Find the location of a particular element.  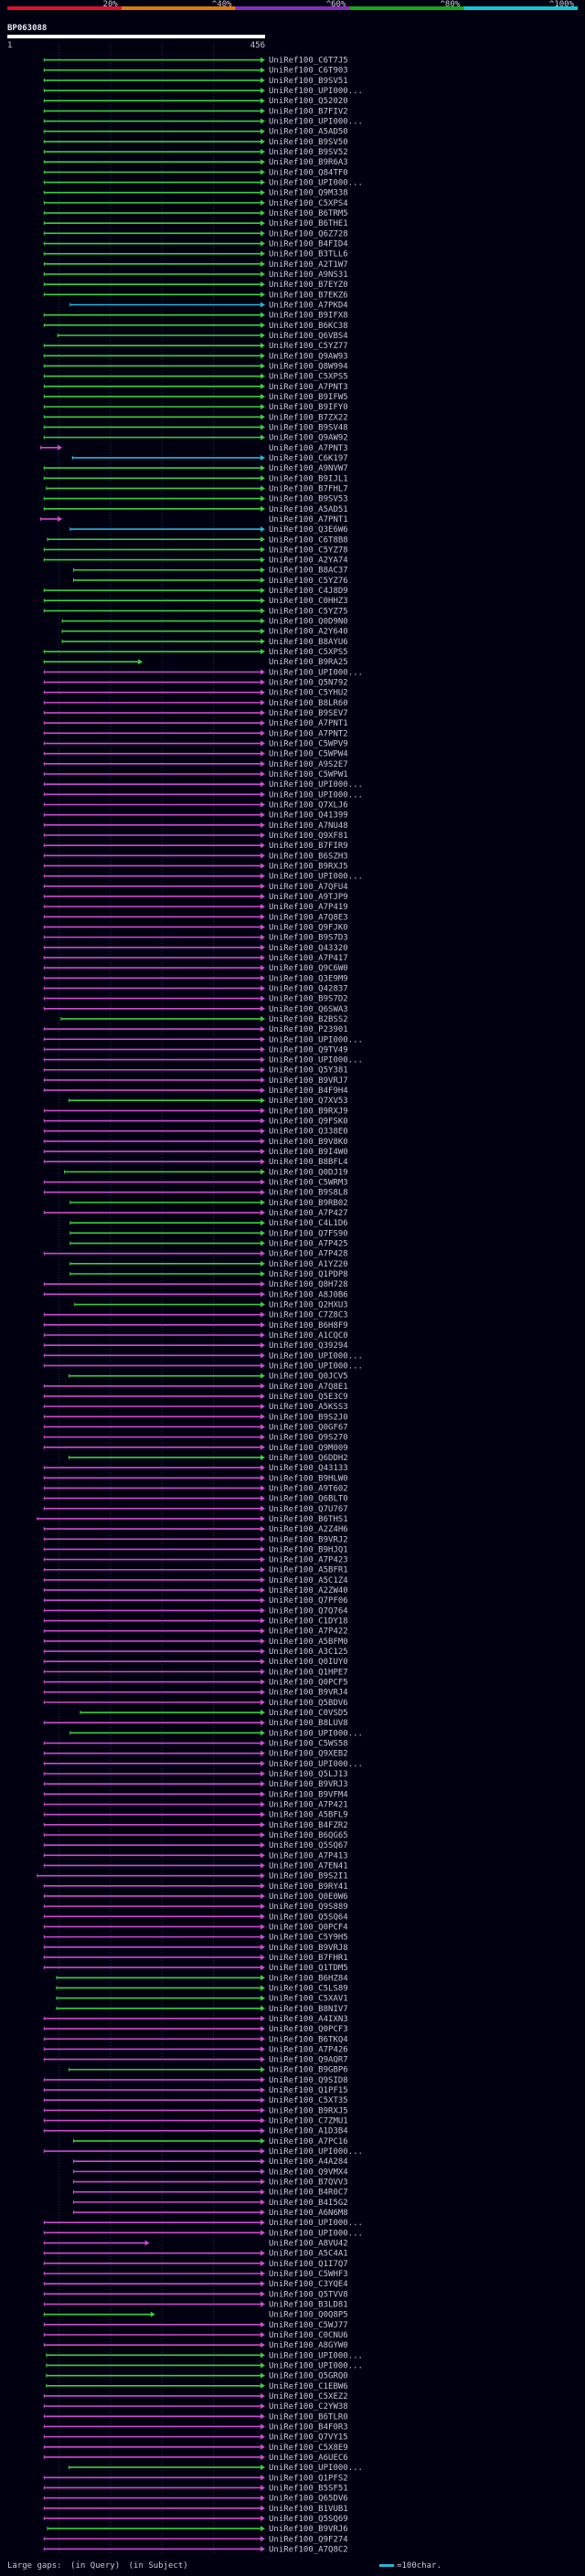

hit-label: UniRef100_Q5Y381 is located at coordinates (309, 1071).